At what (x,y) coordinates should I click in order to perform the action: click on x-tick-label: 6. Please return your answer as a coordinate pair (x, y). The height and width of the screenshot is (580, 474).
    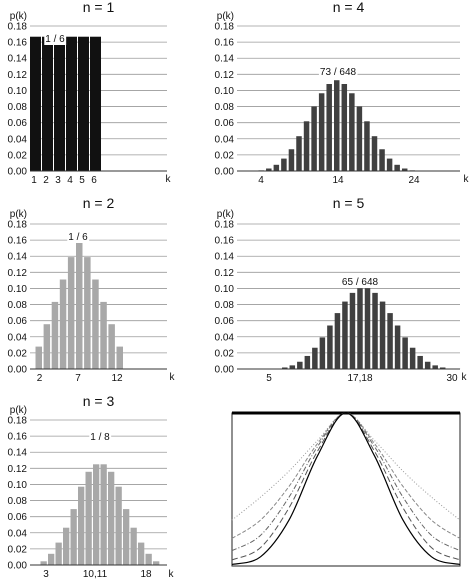
    Looking at the image, I should click on (94, 180).